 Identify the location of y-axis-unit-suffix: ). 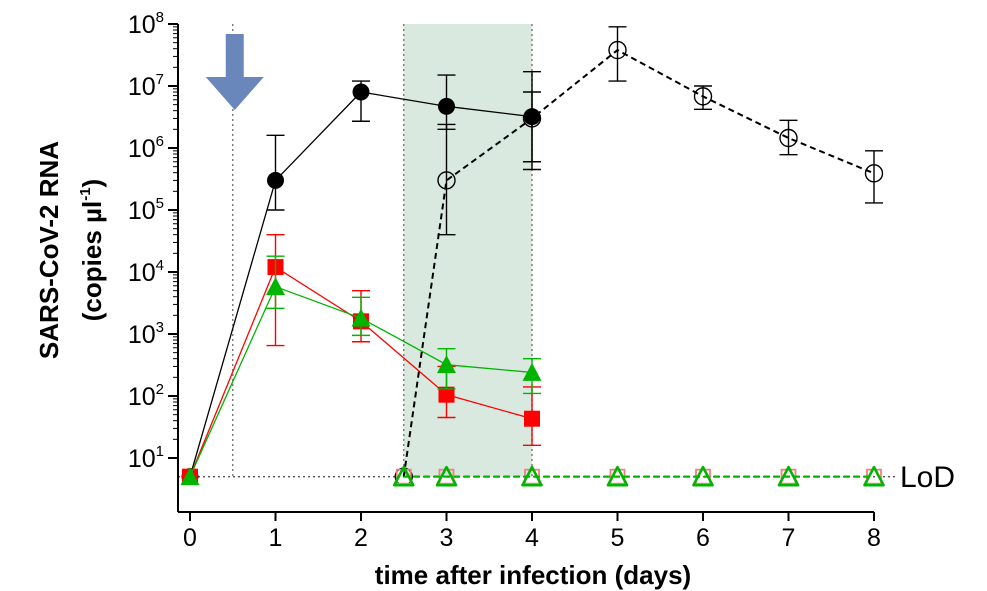
(92, 183).